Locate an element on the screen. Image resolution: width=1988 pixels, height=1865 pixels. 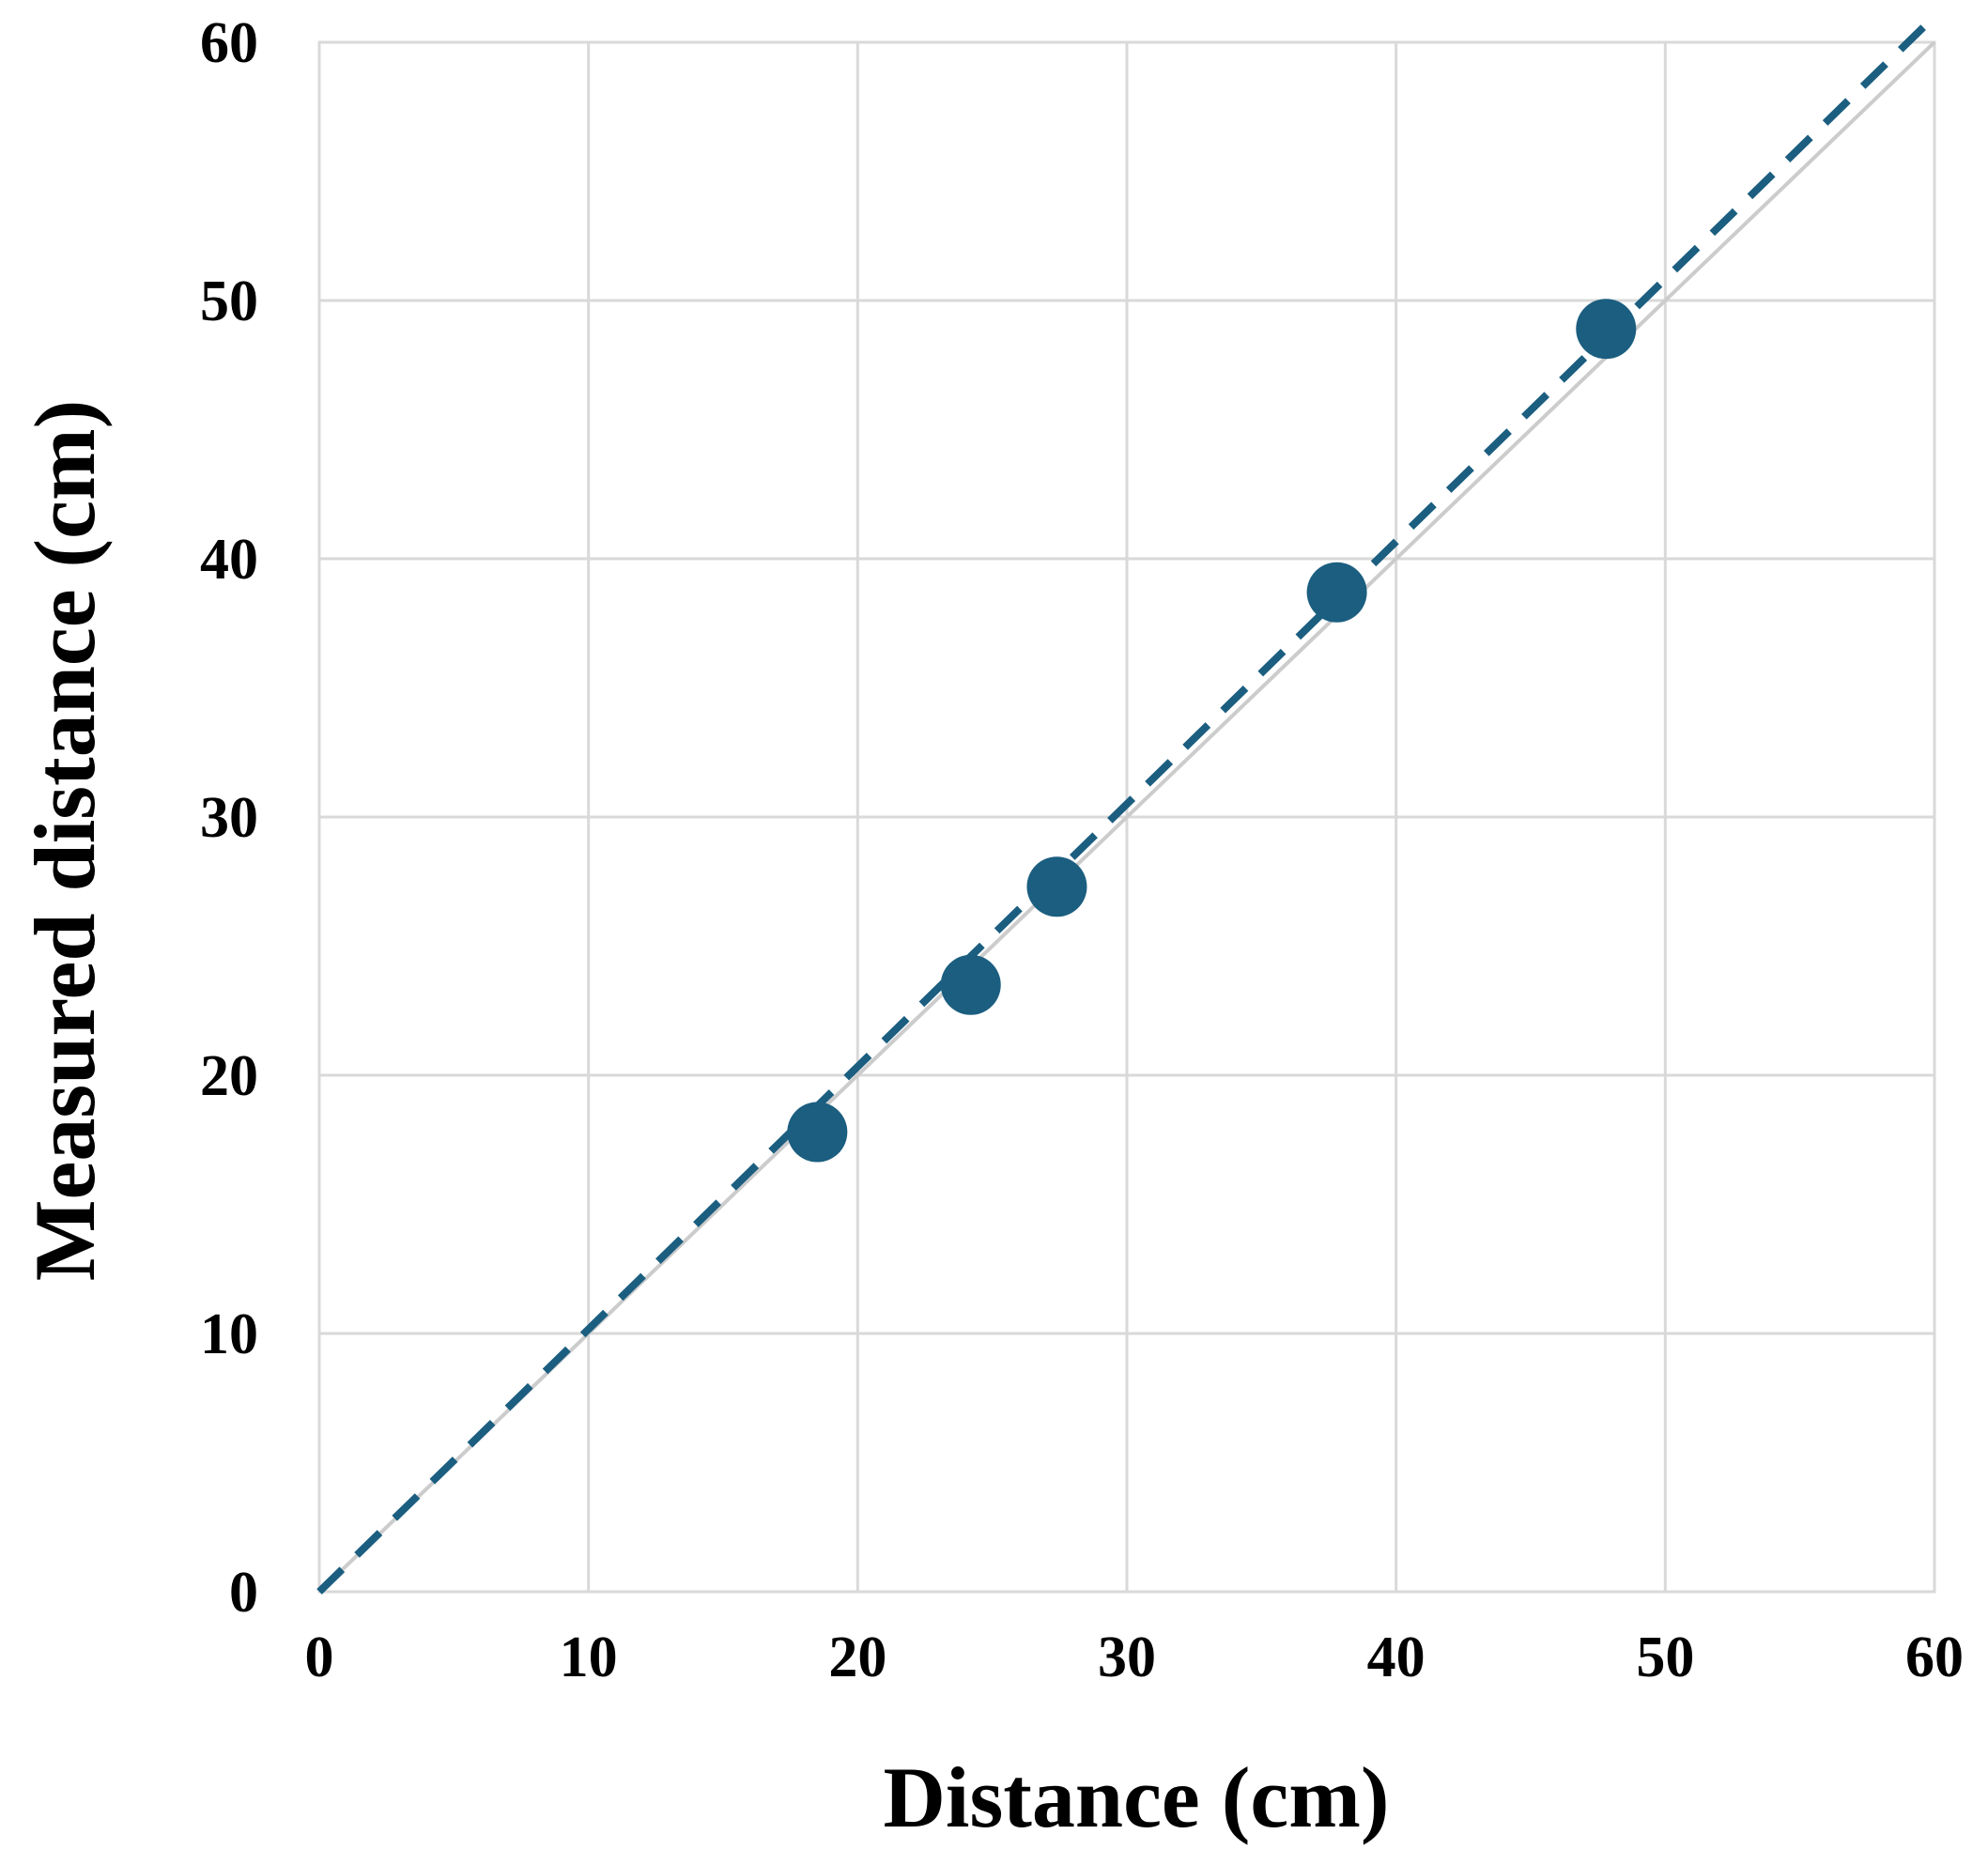
y-tick-label: 40 is located at coordinates (229, 560).